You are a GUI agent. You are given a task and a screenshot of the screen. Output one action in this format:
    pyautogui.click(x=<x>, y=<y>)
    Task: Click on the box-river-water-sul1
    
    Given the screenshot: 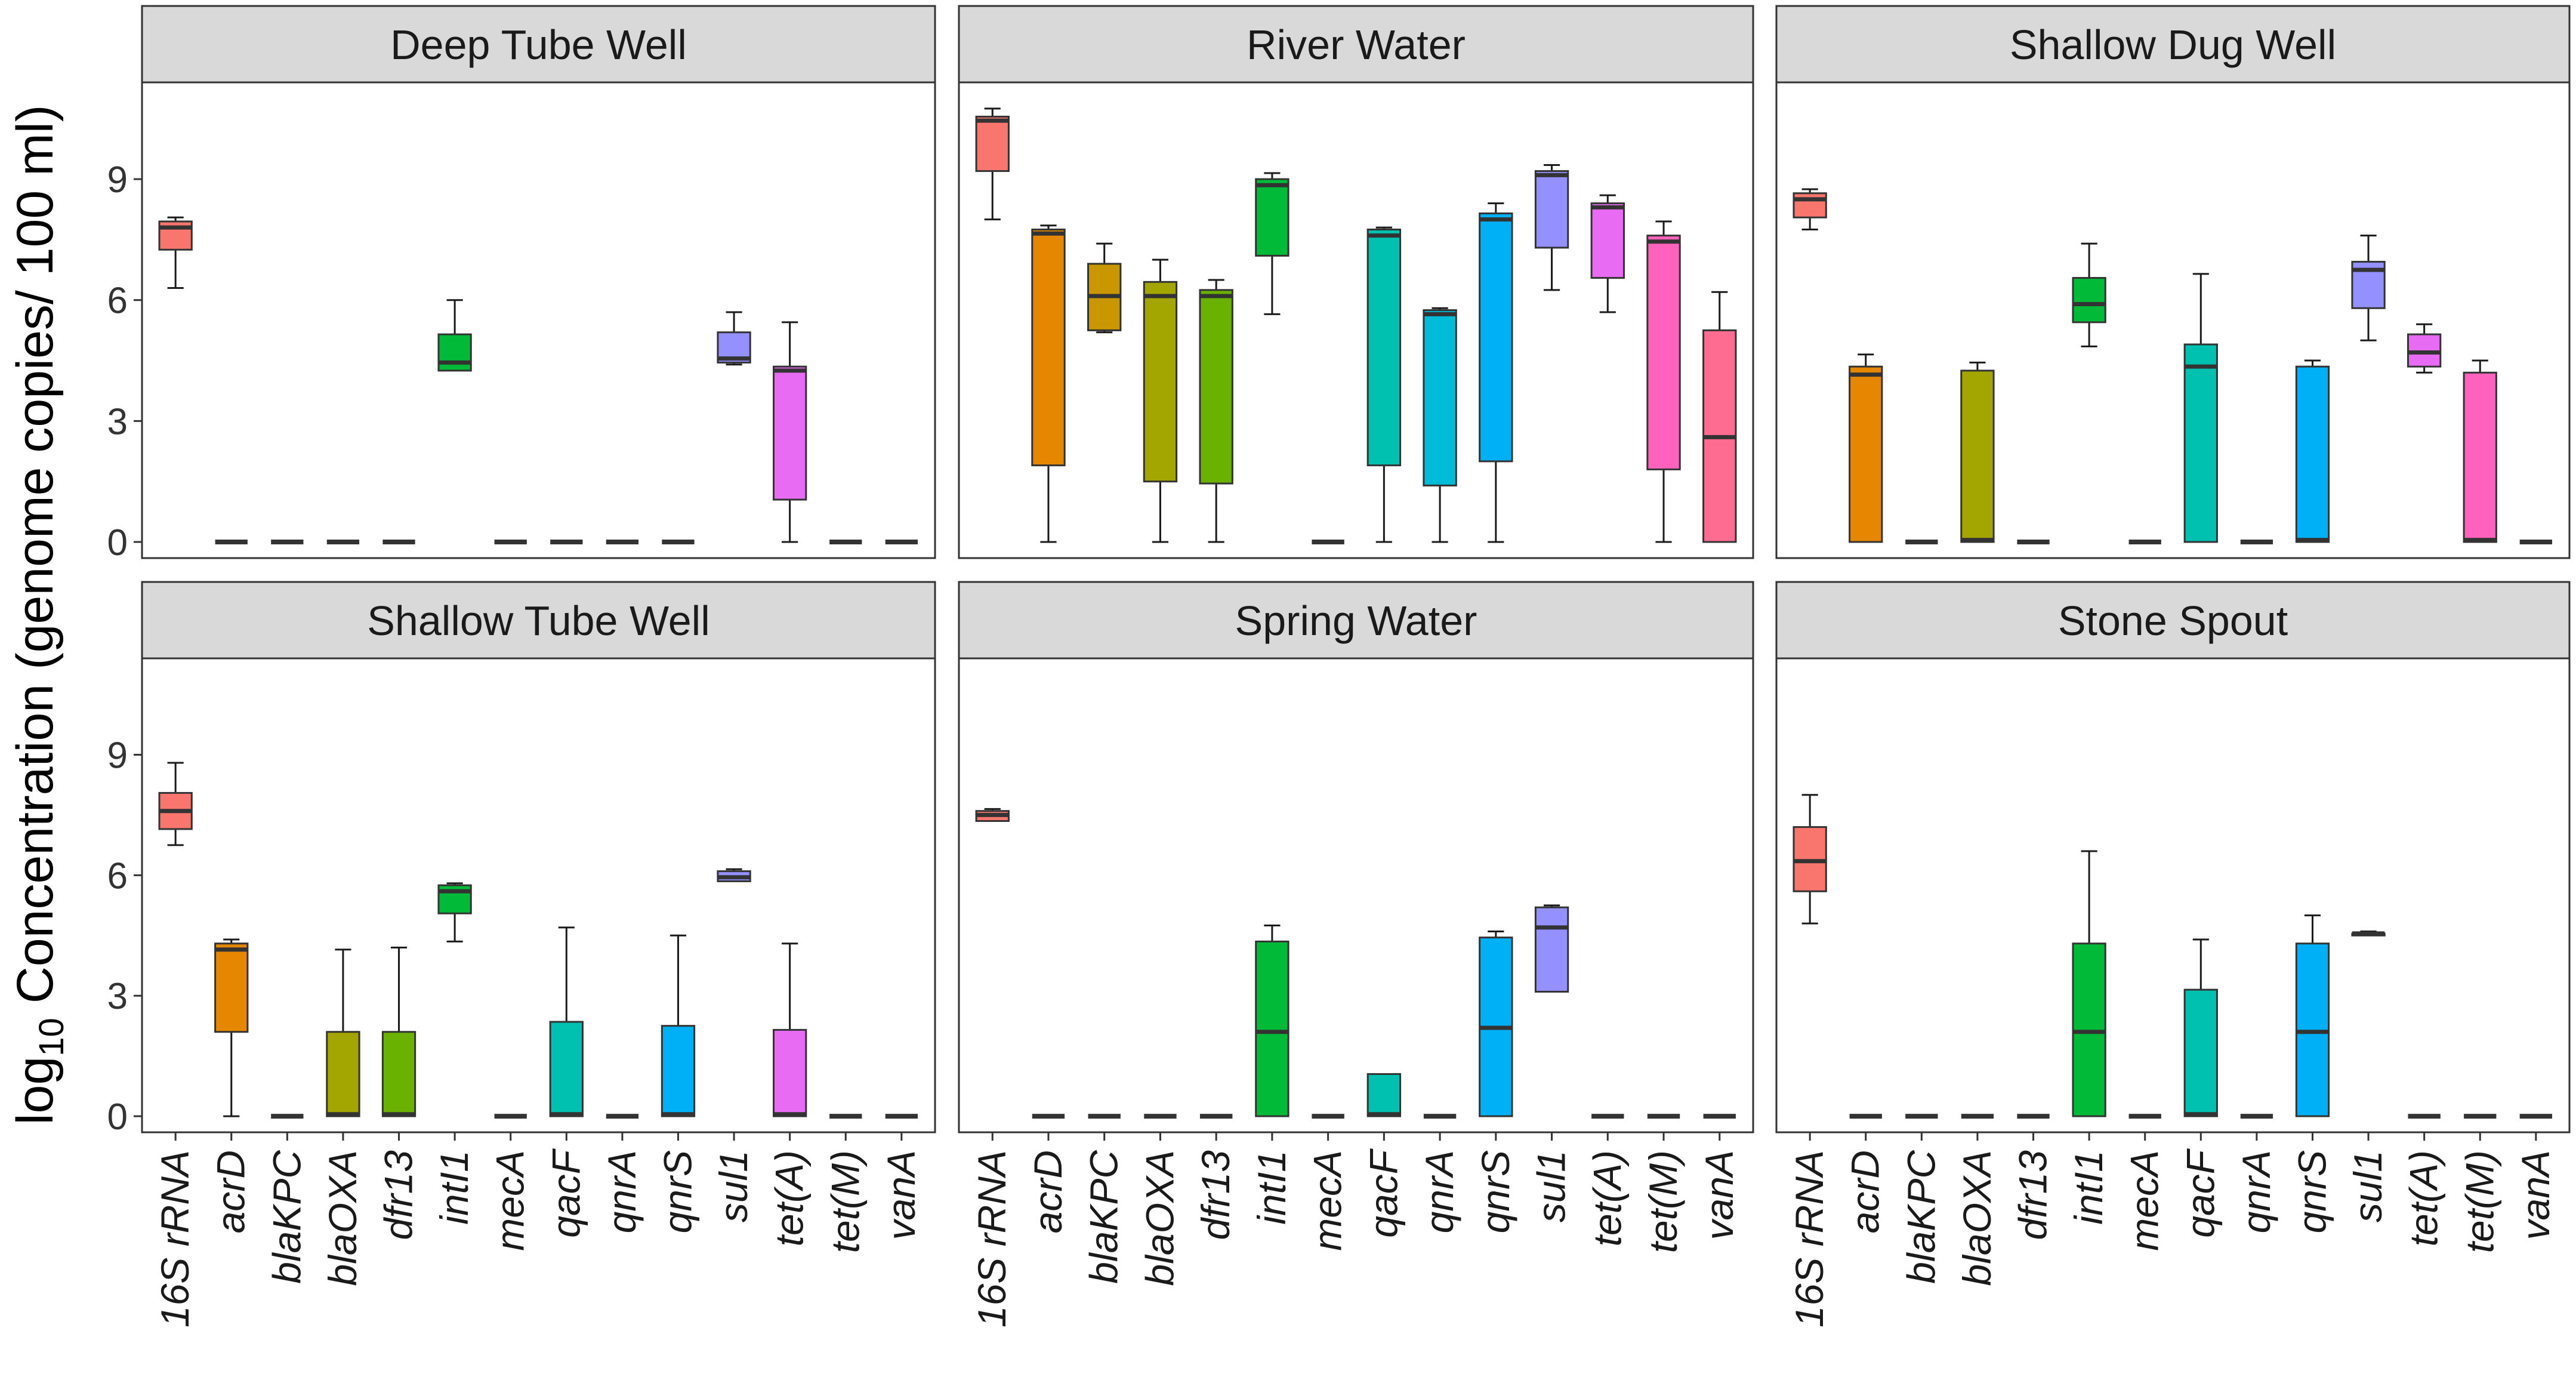 What is the action you would take?
    pyautogui.click(x=1551, y=227)
    